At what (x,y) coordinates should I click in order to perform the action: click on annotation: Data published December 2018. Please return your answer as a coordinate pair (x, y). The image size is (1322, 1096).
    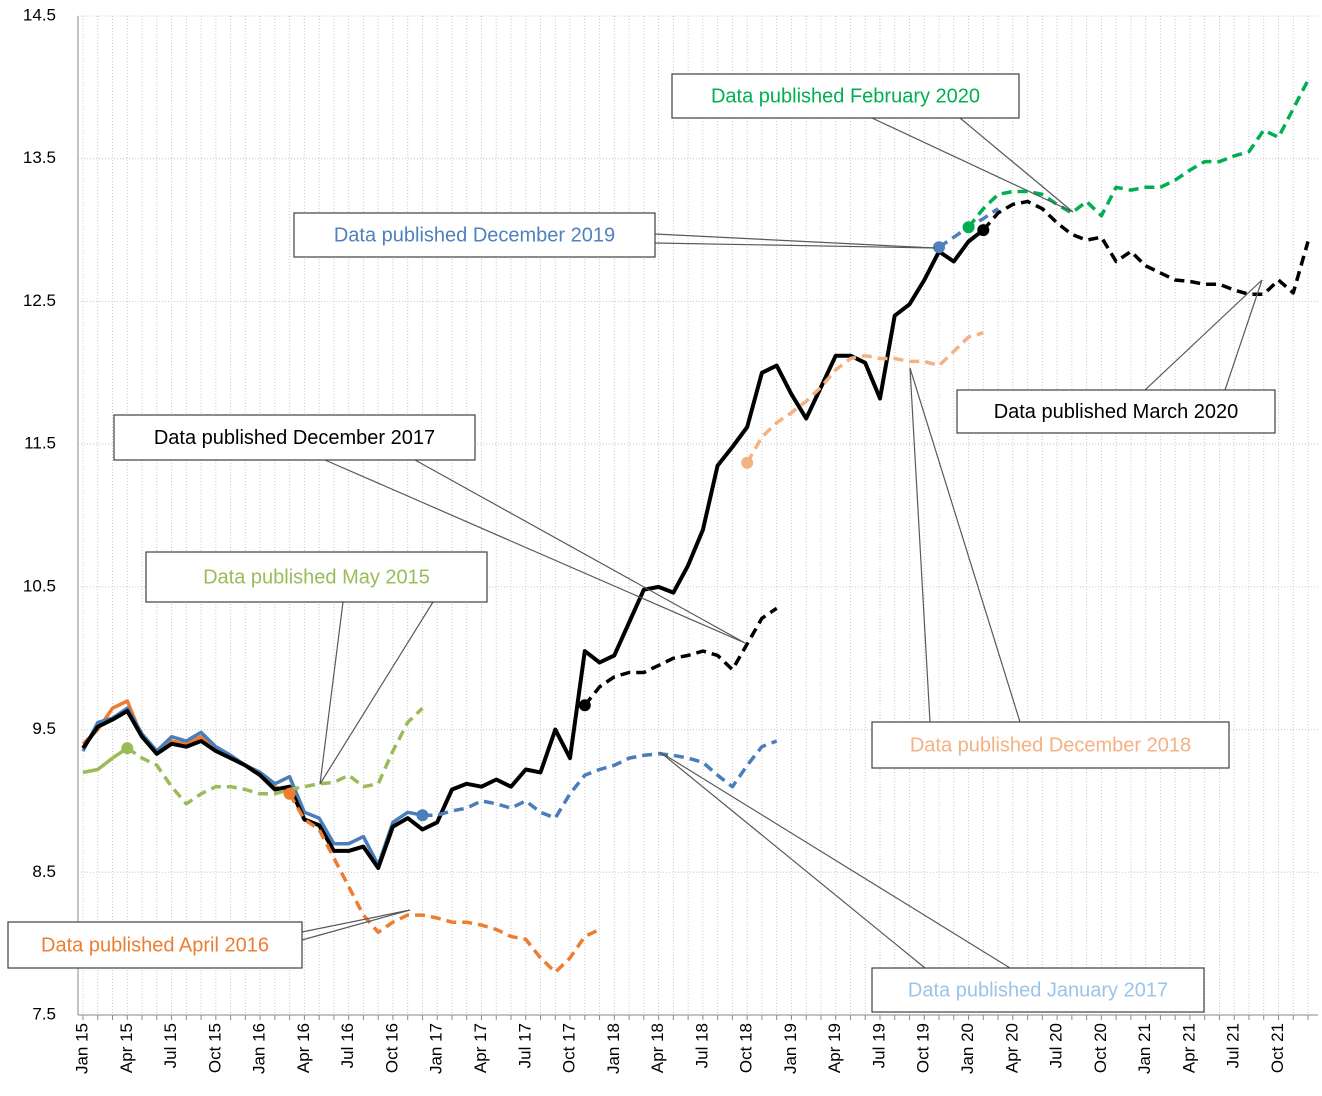
    Looking at the image, I should click on (1050, 745).